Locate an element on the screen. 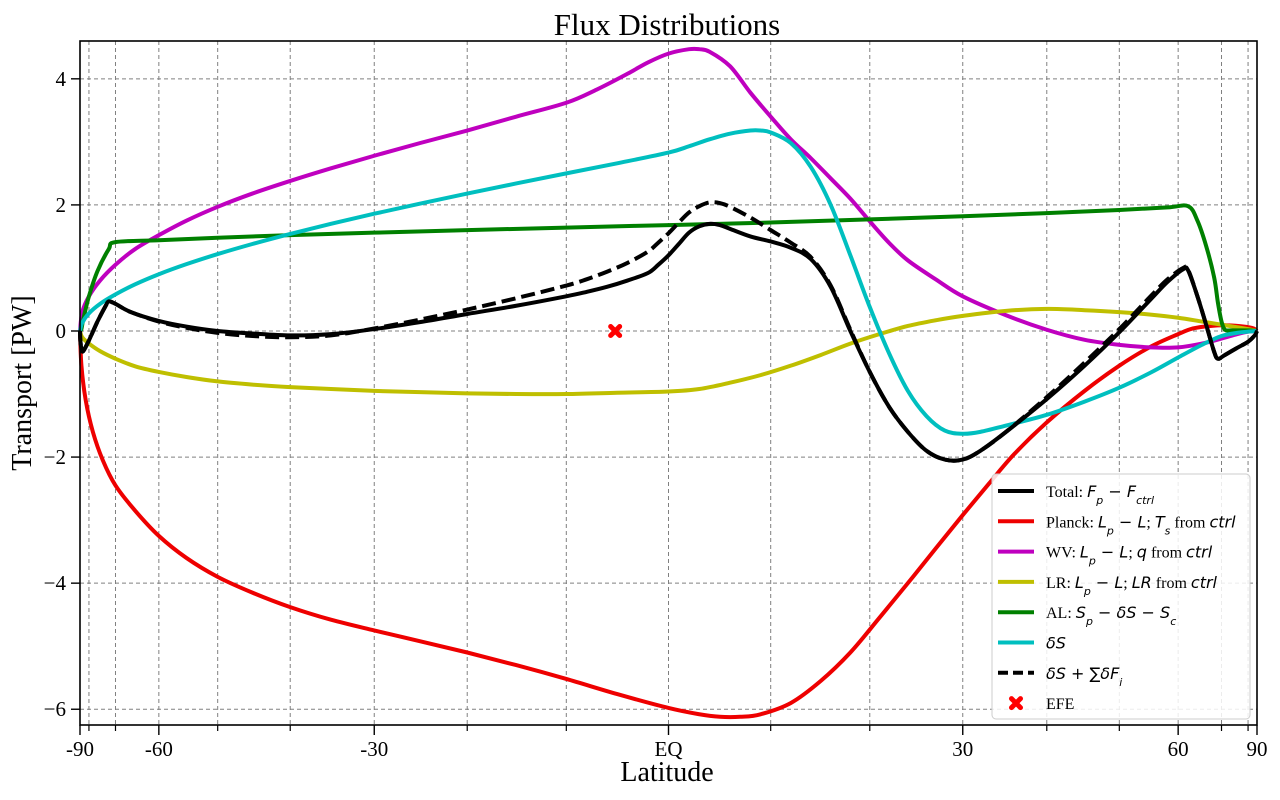 Image resolution: width=1280 pixels, height=800 pixels. x-tick-label: -30 is located at coordinates (374, 749).